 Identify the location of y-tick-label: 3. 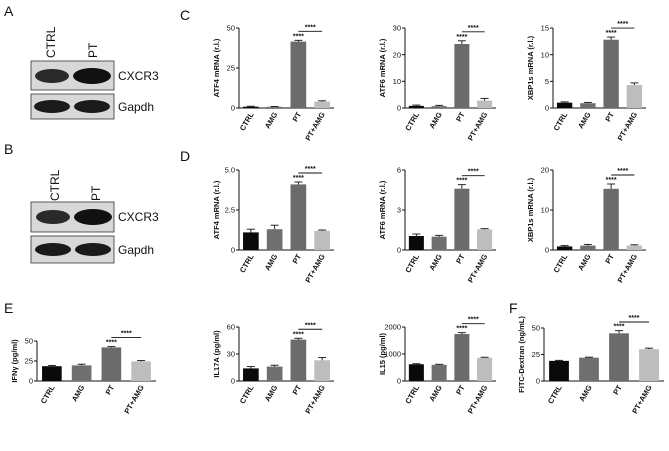
(399, 210).